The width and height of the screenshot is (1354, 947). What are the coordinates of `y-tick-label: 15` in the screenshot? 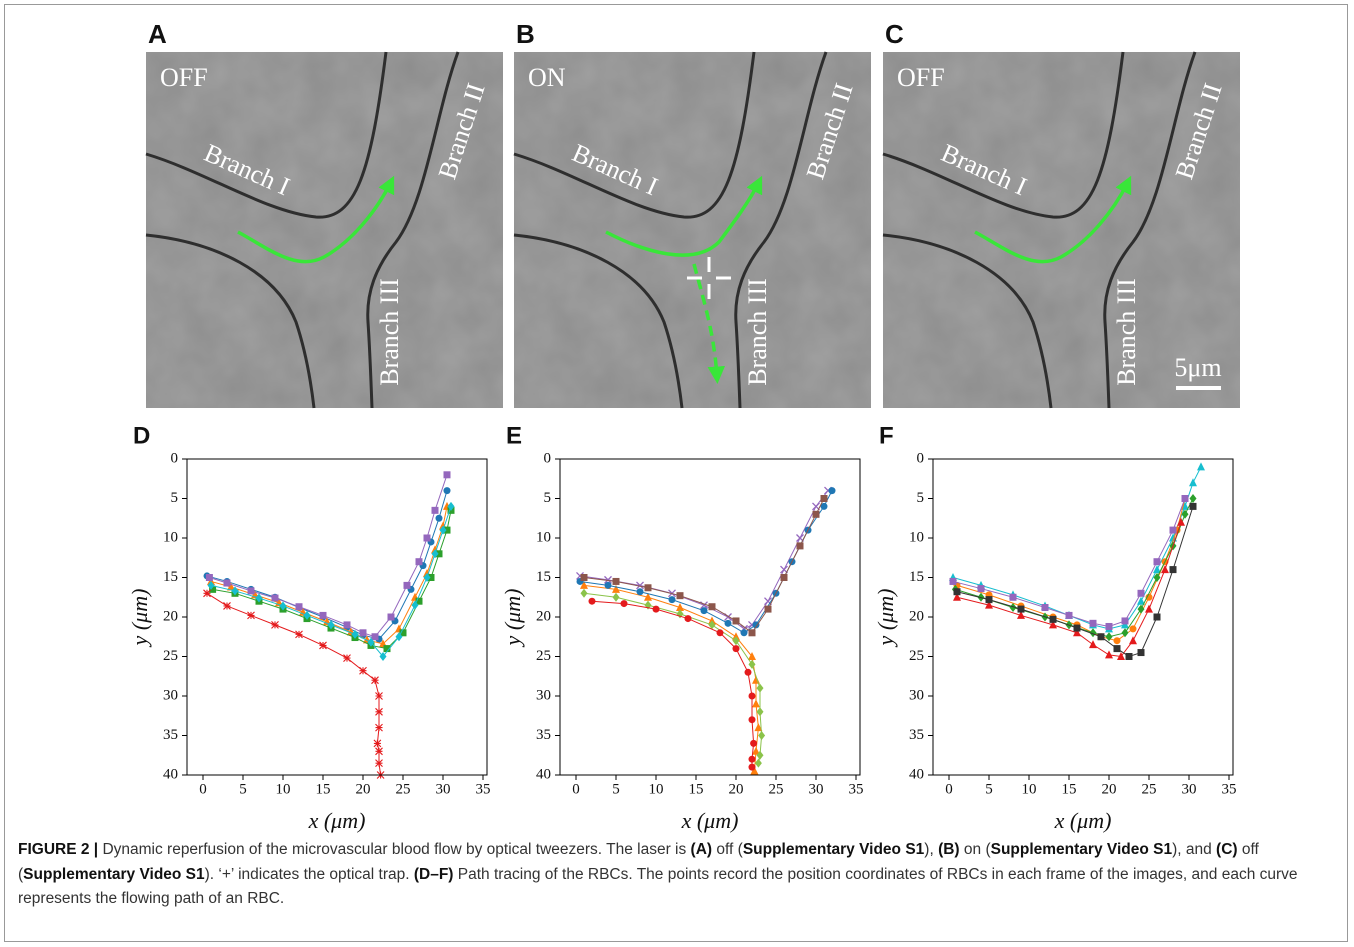 It's located at (543, 577).